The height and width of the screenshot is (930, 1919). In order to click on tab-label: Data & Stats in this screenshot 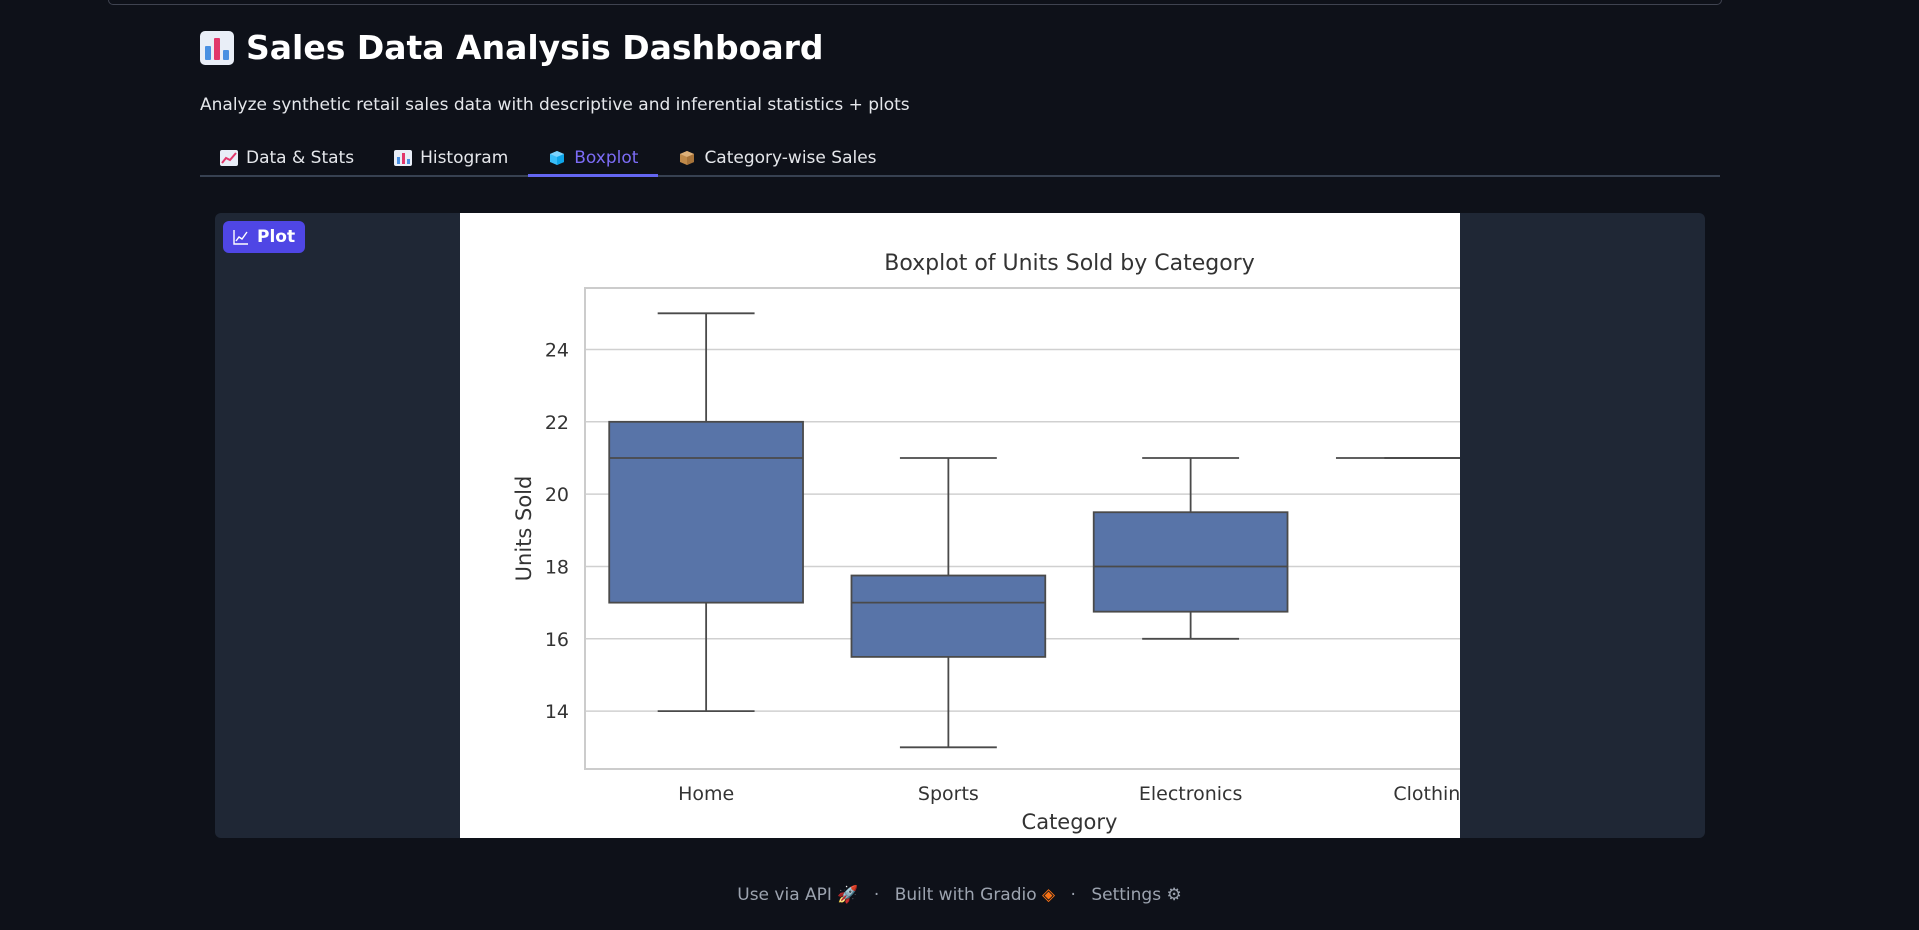, I will do `click(300, 157)`.